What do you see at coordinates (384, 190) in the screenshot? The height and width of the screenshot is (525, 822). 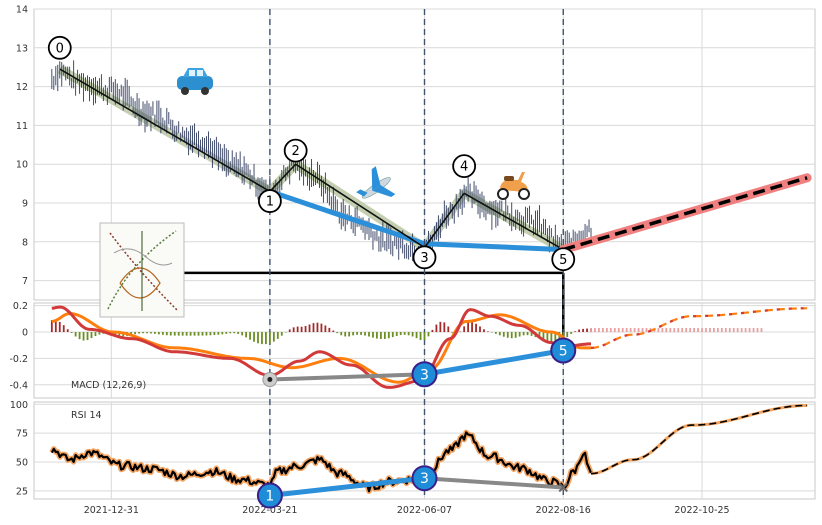 I see `airplane-wing` at bounding box center [384, 190].